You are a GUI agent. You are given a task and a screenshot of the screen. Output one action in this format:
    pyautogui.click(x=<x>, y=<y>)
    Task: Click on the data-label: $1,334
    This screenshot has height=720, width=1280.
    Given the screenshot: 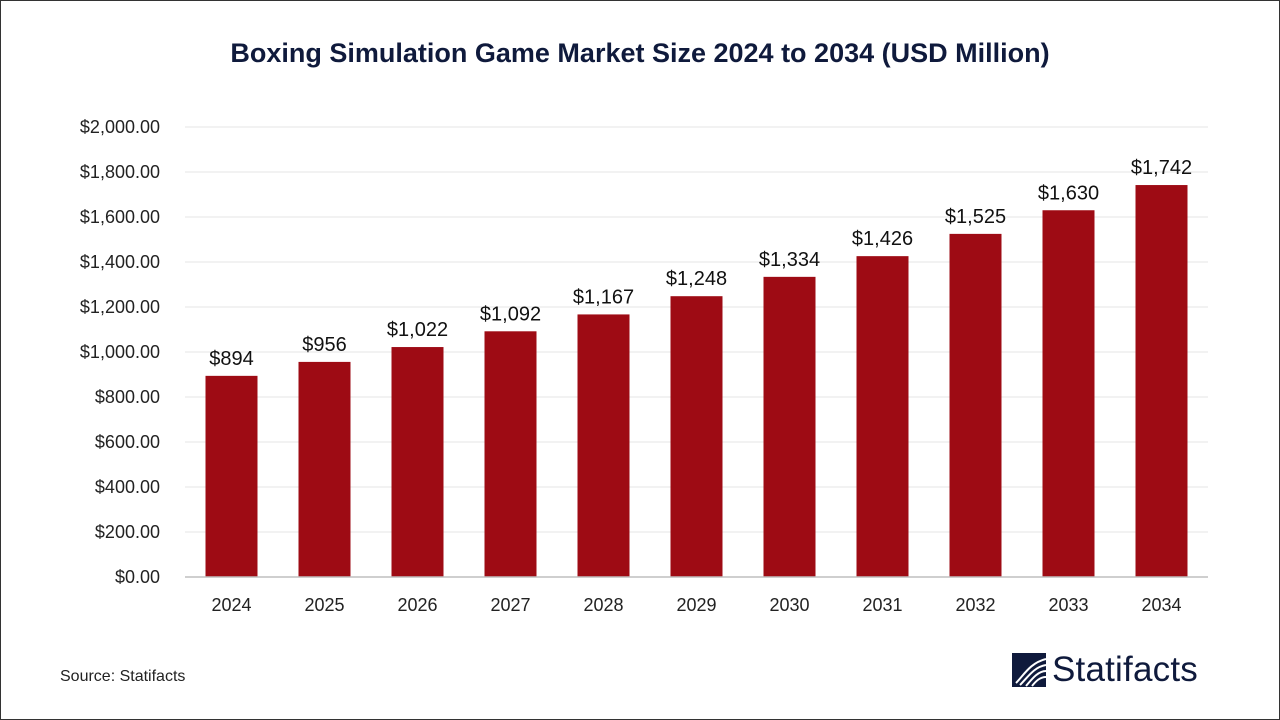 What is the action you would take?
    pyautogui.click(x=789, y=260)
    